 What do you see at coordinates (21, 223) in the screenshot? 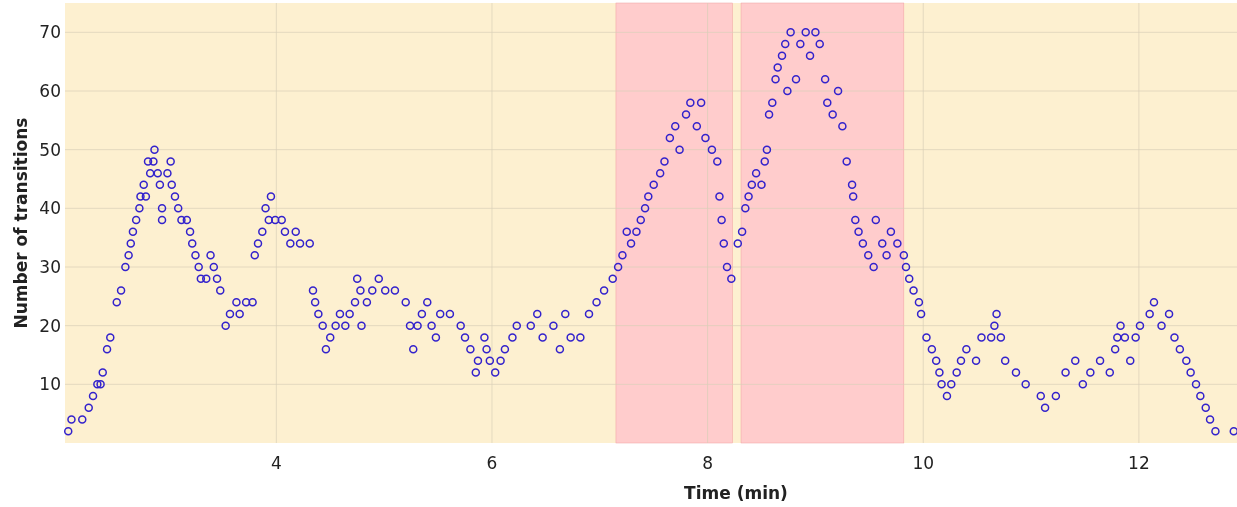
I see `y-axis-title: Number of transitions` at bounding box center [21, 223].